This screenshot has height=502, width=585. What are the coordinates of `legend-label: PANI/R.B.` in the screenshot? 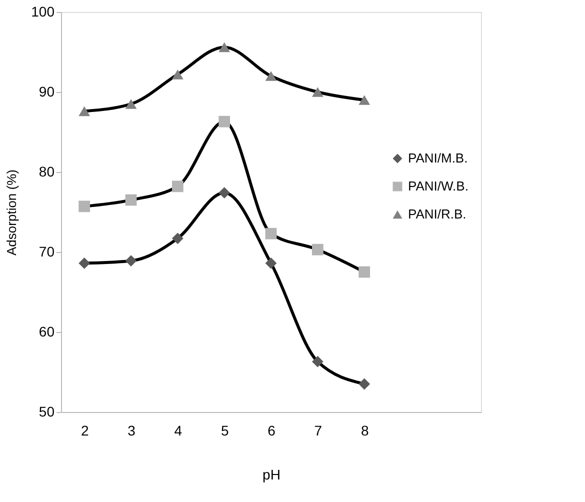 It's located at (437, 214).